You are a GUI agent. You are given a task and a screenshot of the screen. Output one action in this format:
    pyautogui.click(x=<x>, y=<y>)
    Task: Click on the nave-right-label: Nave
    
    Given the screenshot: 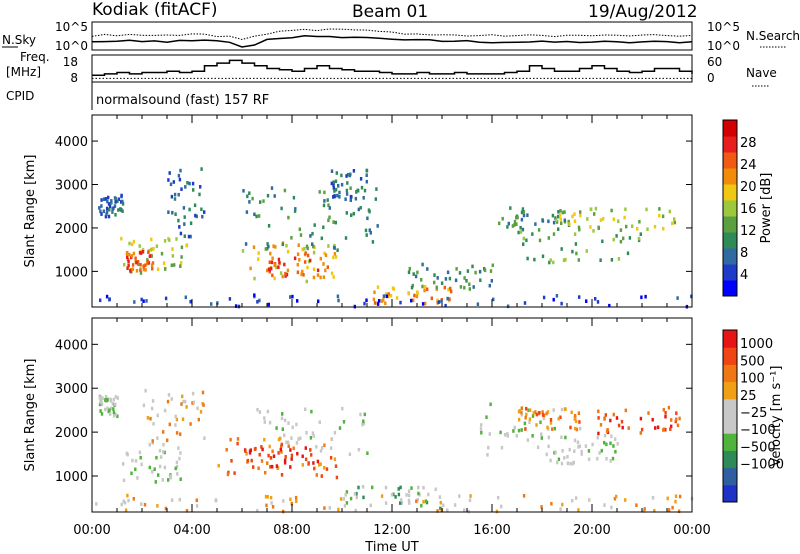 What is the action you would take?
    pyautogui.click(x=761, y=73)
    